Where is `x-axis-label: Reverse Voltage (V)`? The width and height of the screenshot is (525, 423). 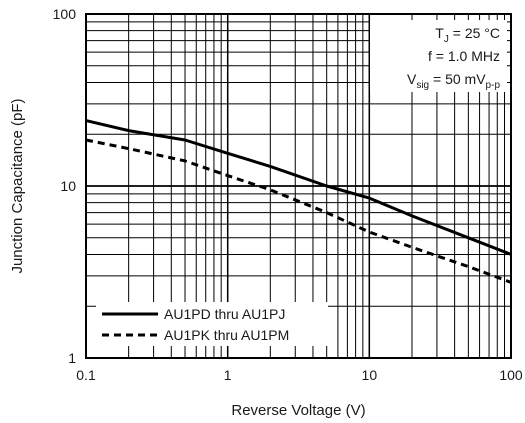 x-axis-label: Reverse Voltage (V) is located at coordinates (298, 410).